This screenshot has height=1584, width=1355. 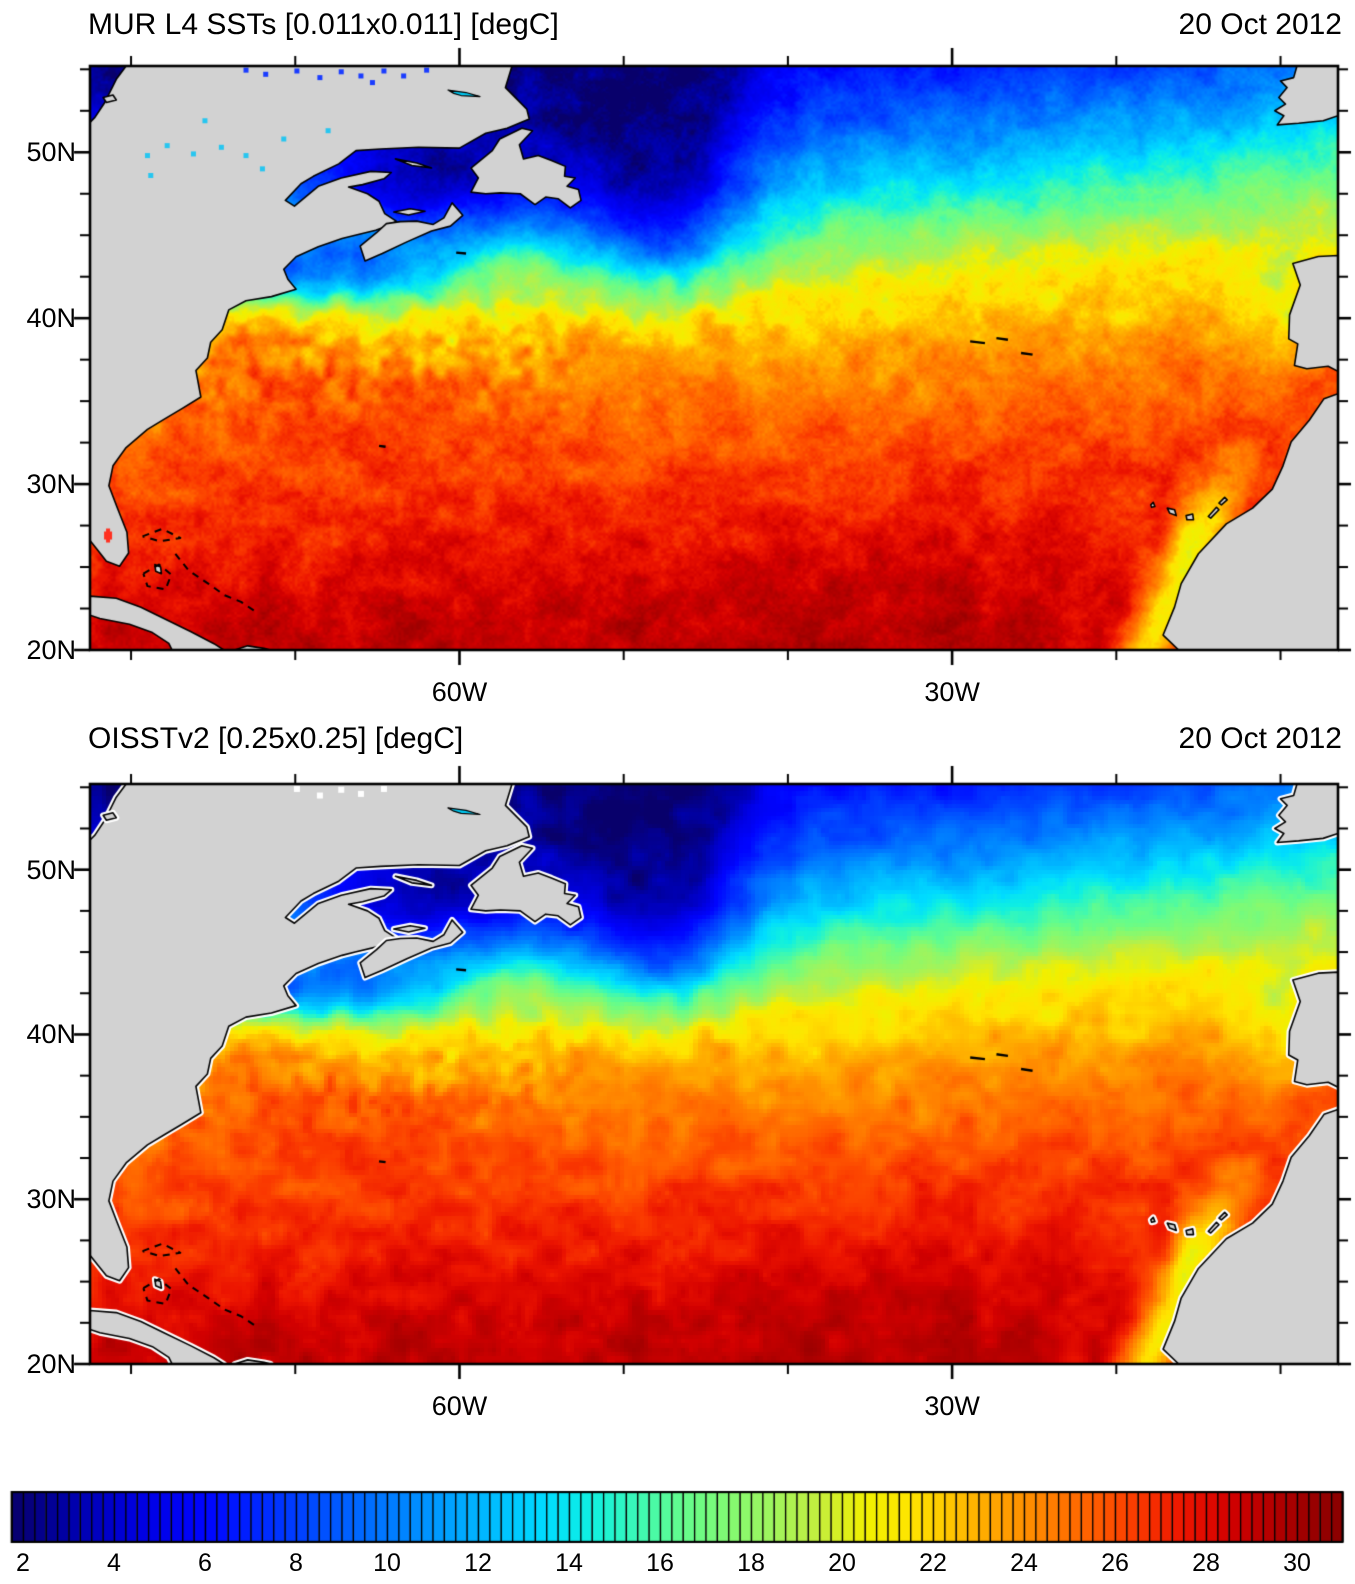 I want to click on temperature-colorbar, so click(x=677, y=1517).